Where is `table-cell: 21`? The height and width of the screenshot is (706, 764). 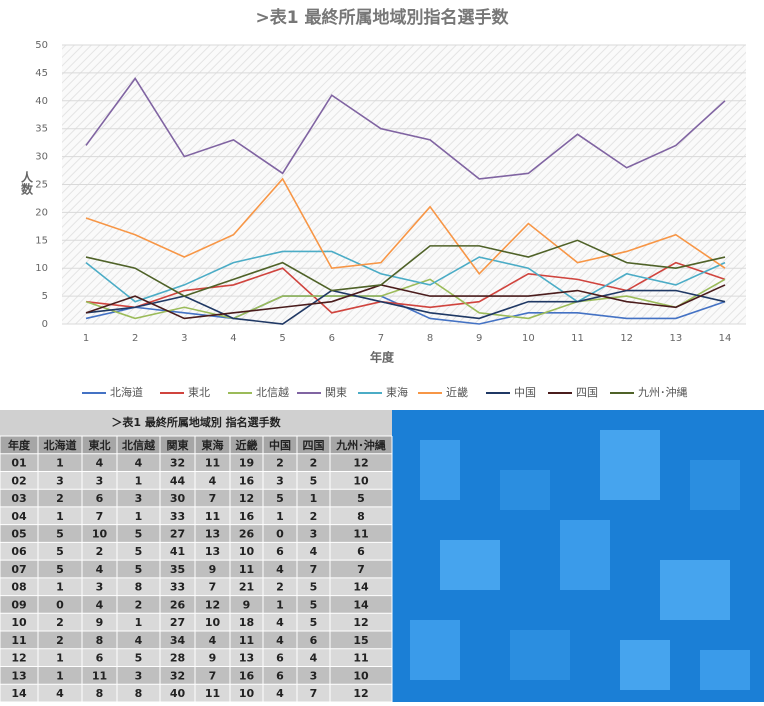
table-cell: 21 is located at coordinates (246, 587).